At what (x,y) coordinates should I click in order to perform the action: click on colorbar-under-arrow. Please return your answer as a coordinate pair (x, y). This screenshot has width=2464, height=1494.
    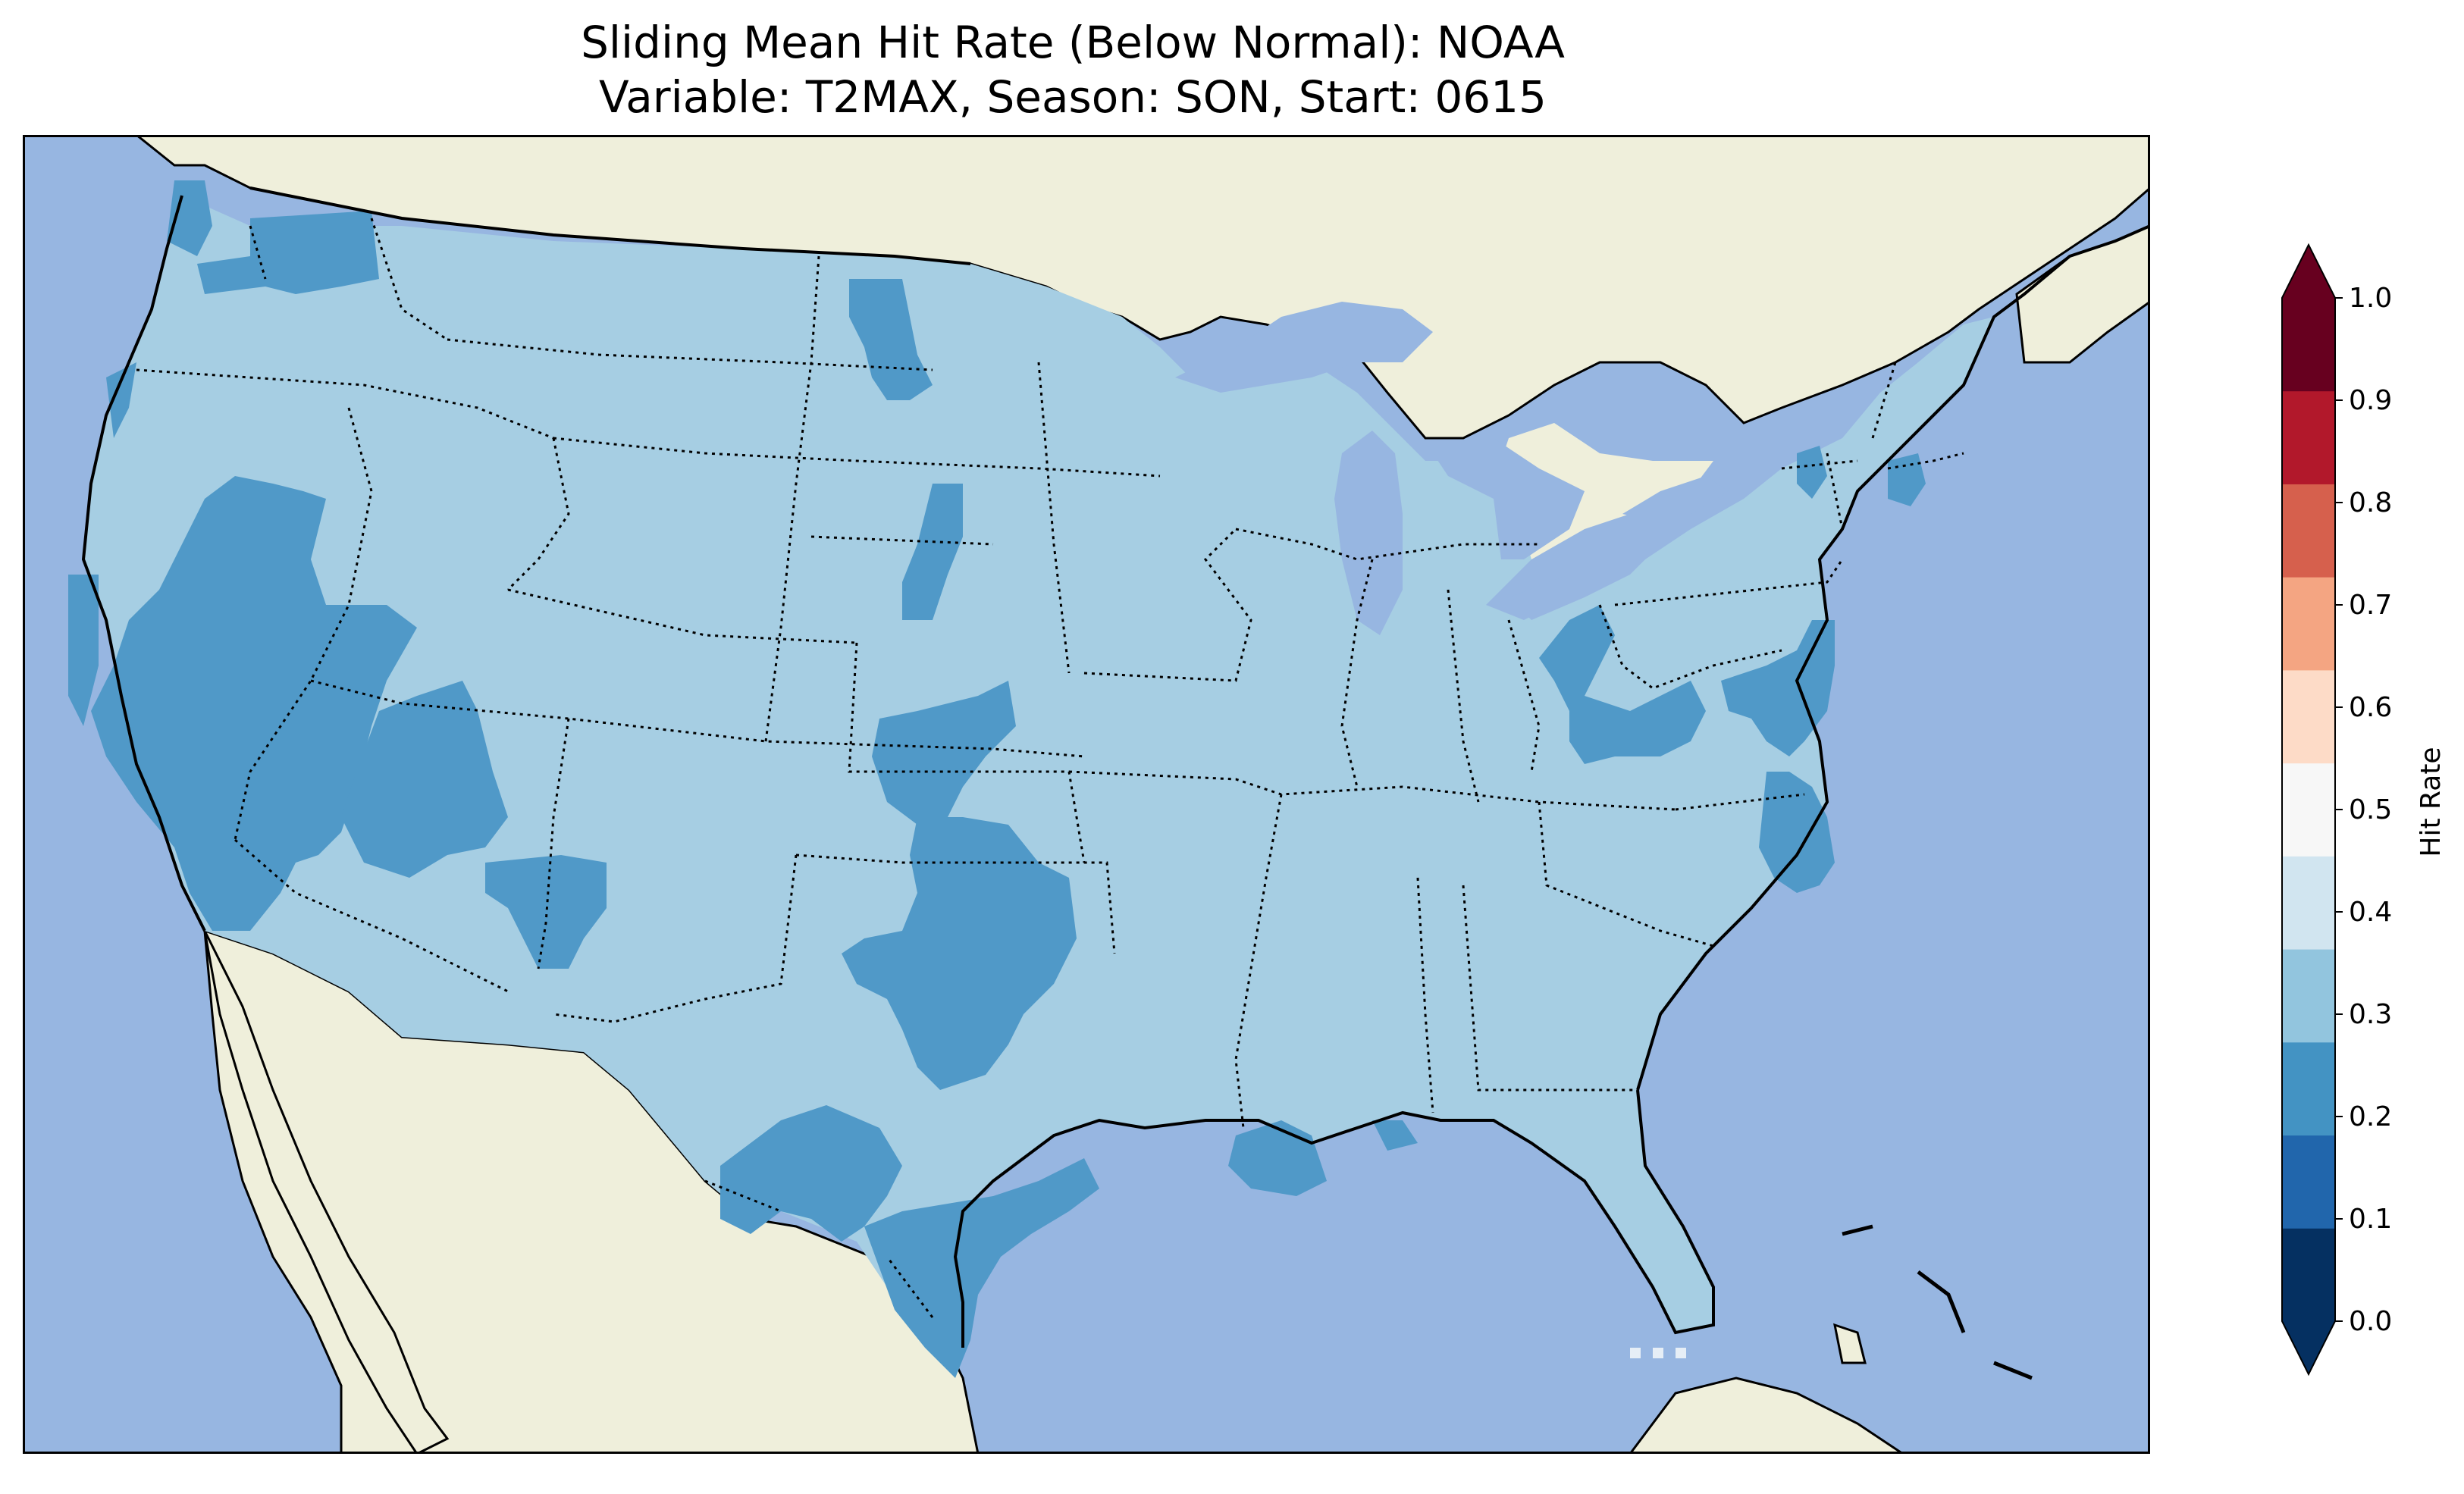
    Looking at the image, I should click on (2308, 1347).